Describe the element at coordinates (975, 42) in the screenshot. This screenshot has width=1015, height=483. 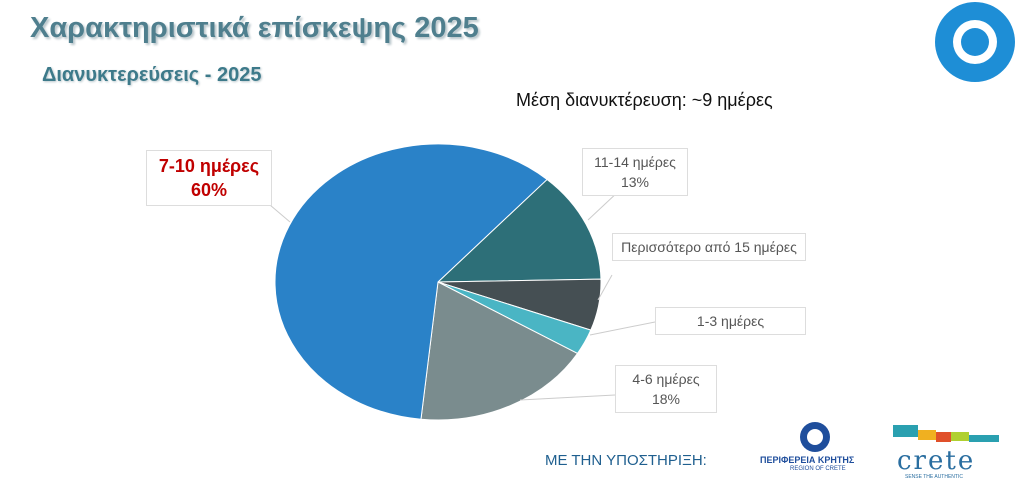
I see `logo` at that location.